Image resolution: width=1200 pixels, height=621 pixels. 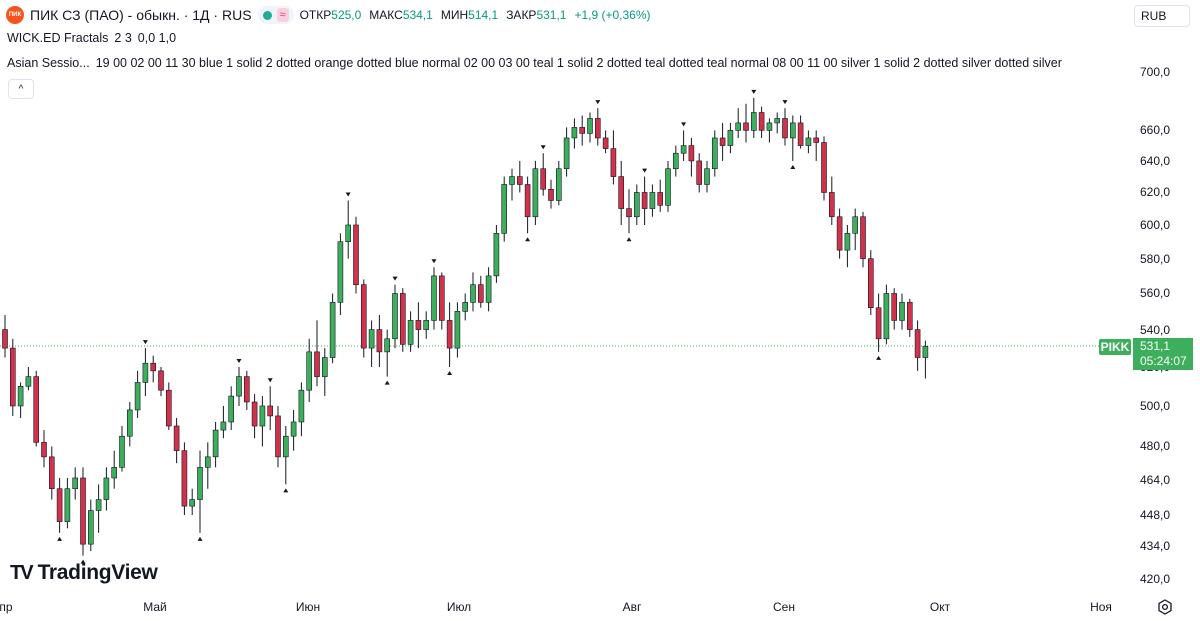 I want to click on status-badges: ≈, so click(x=275, y=15).